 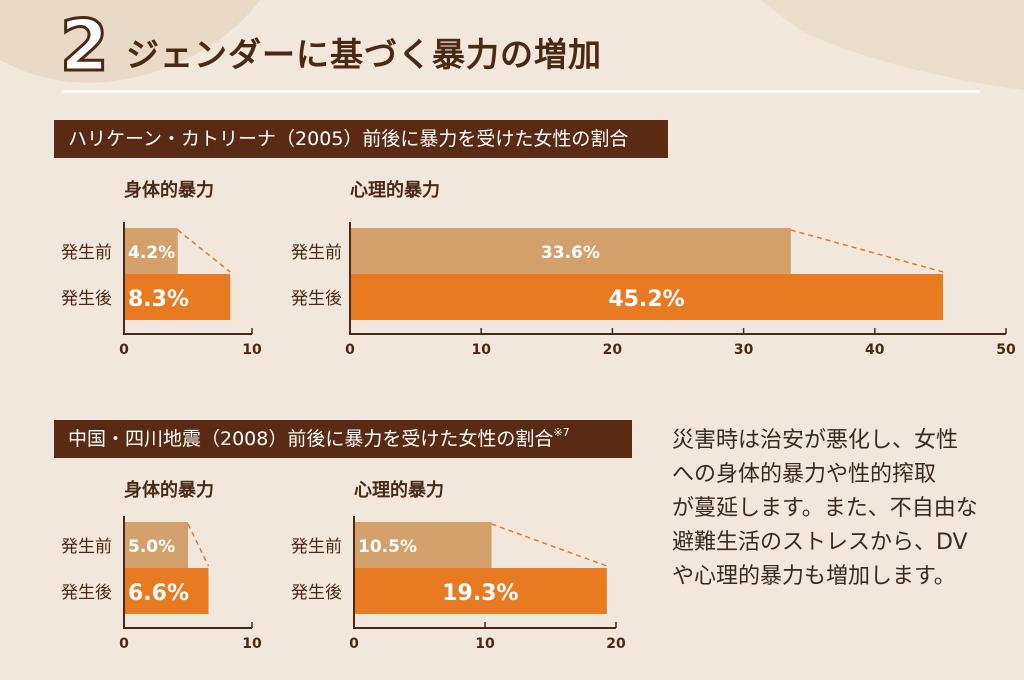 I want to click on chart-3-tick-label-1: 10, so click(x=485, y=644).